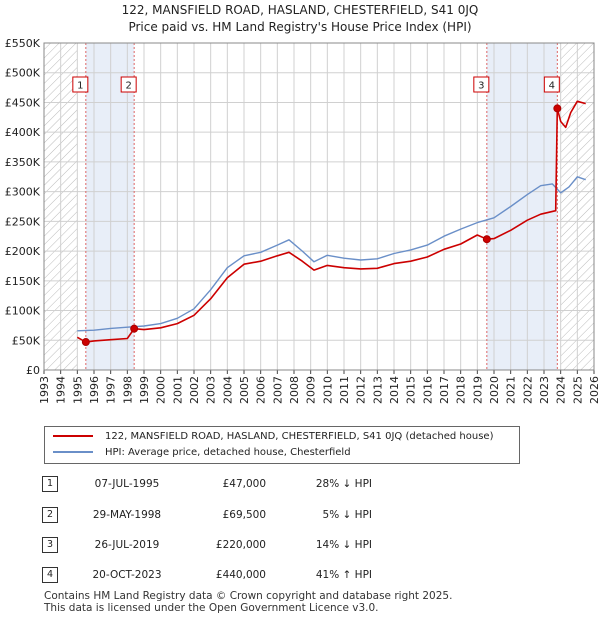  What do you see at coordinates (577, 390) in the screenshot?
I see `x-tick-label: 2025` at bounding box center [577, 390].